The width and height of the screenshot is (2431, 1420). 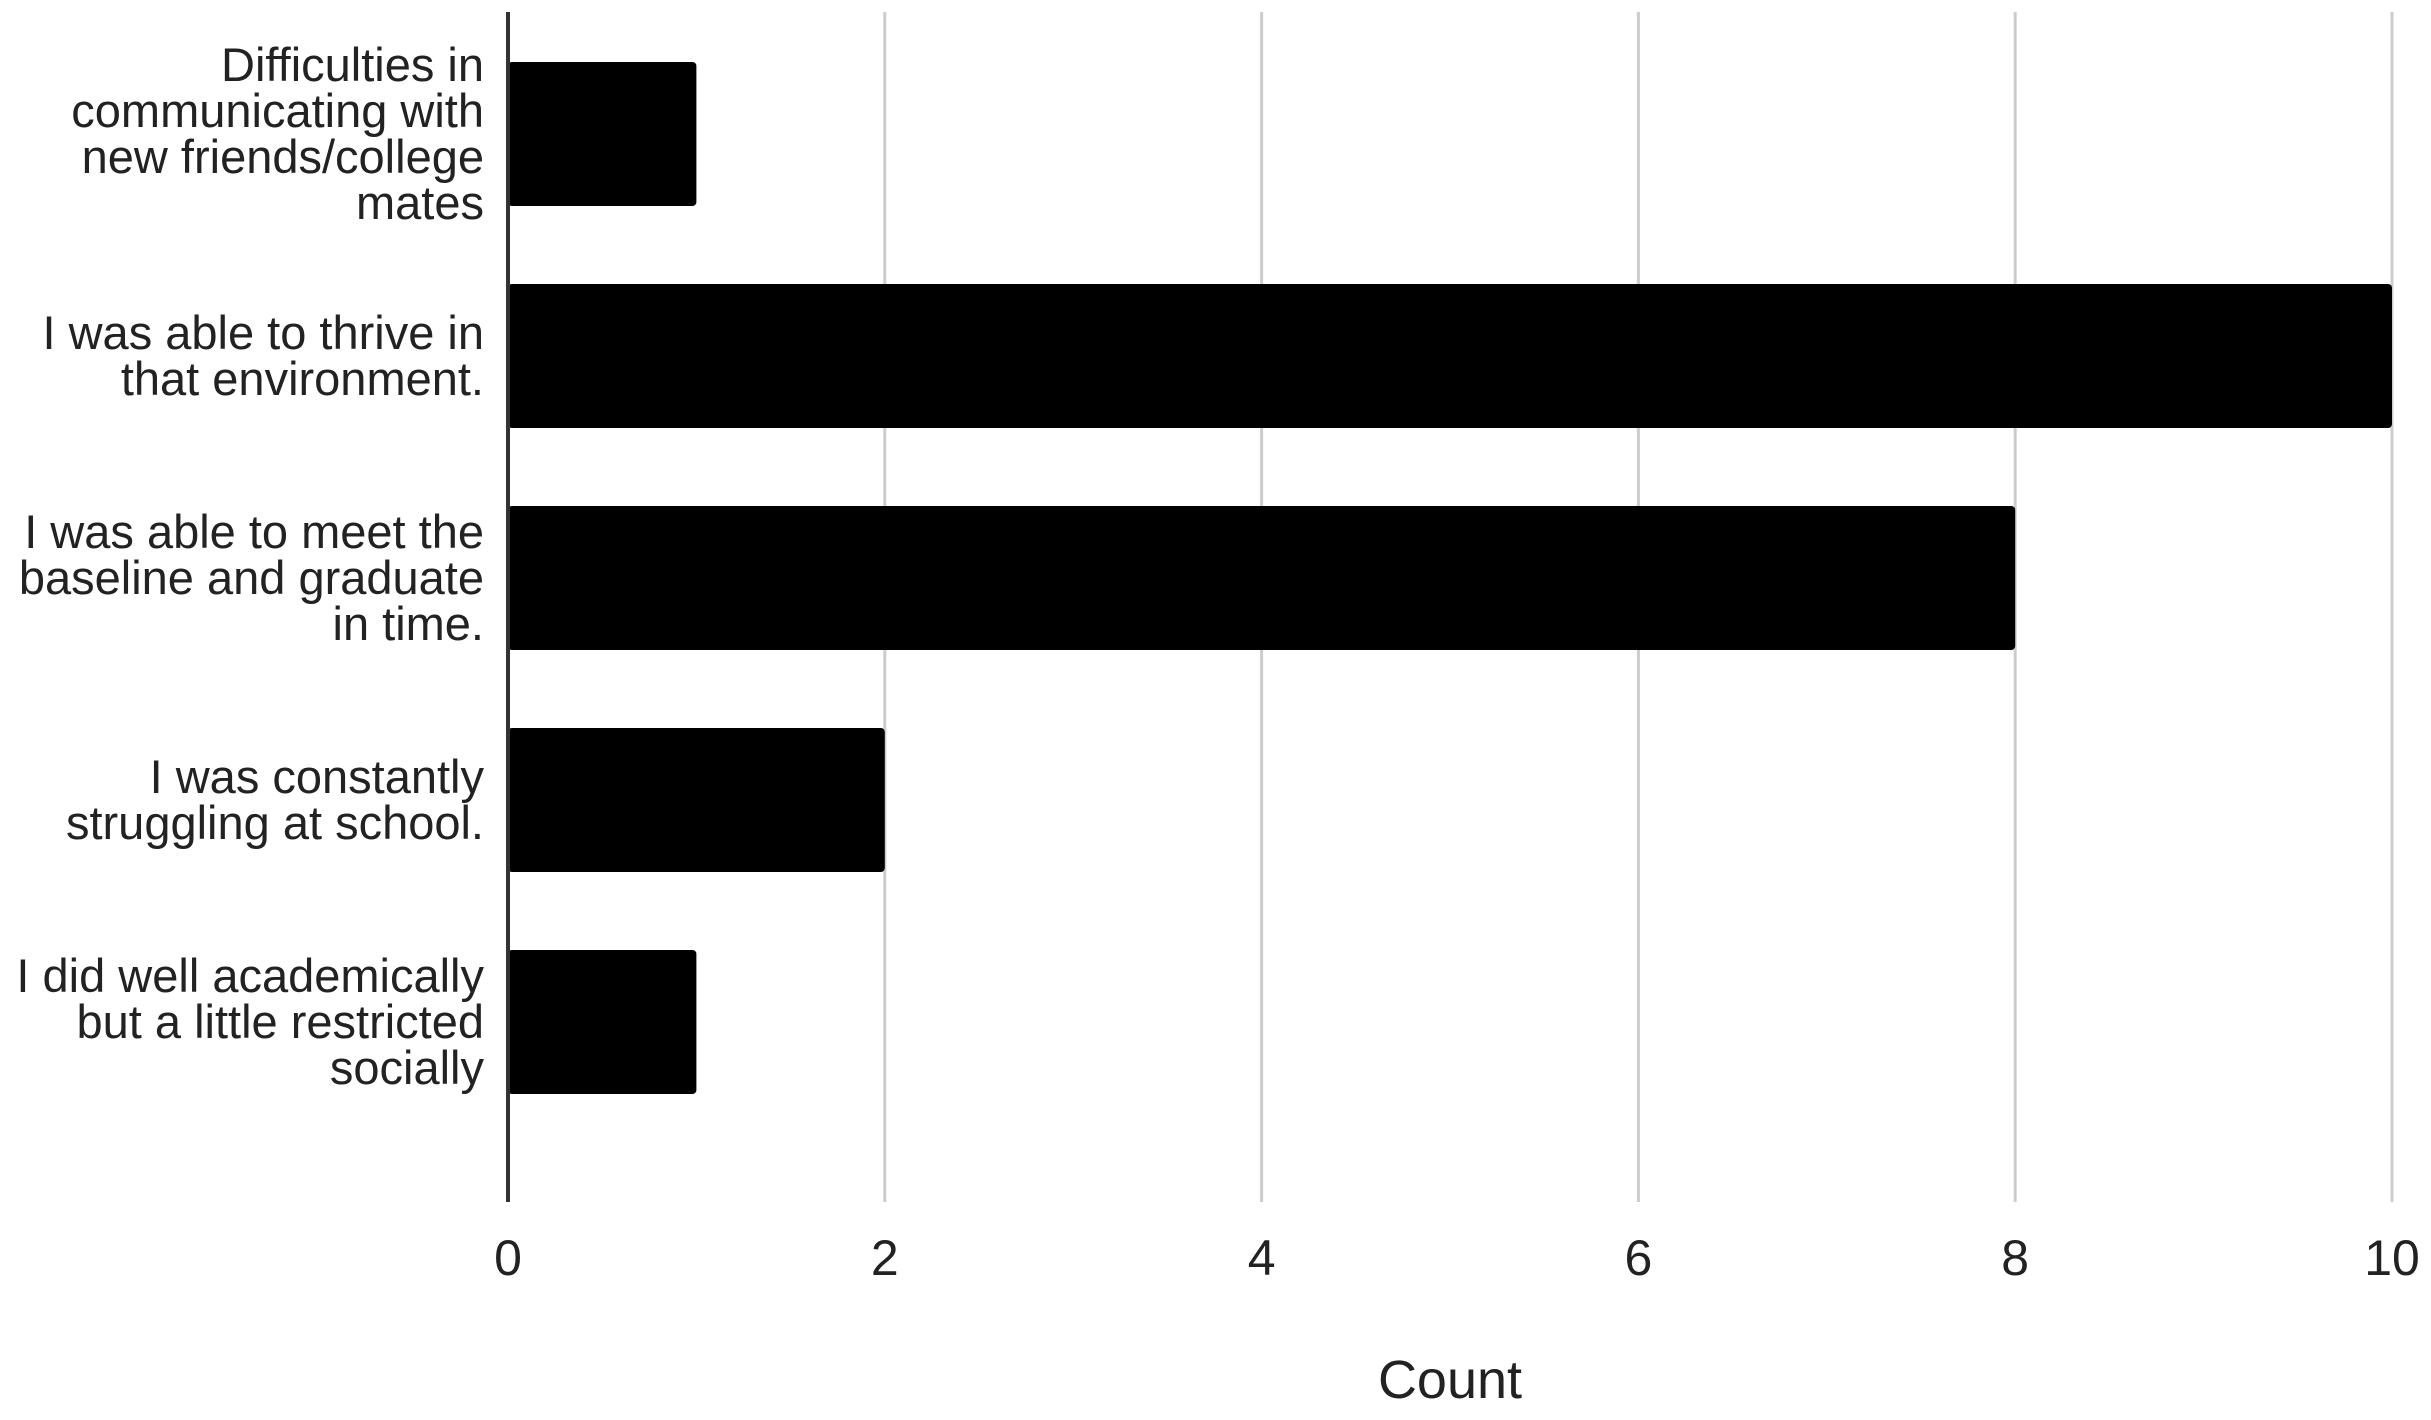 I want to click on category-label-line: I was constantly, so click(x=317, y=776).